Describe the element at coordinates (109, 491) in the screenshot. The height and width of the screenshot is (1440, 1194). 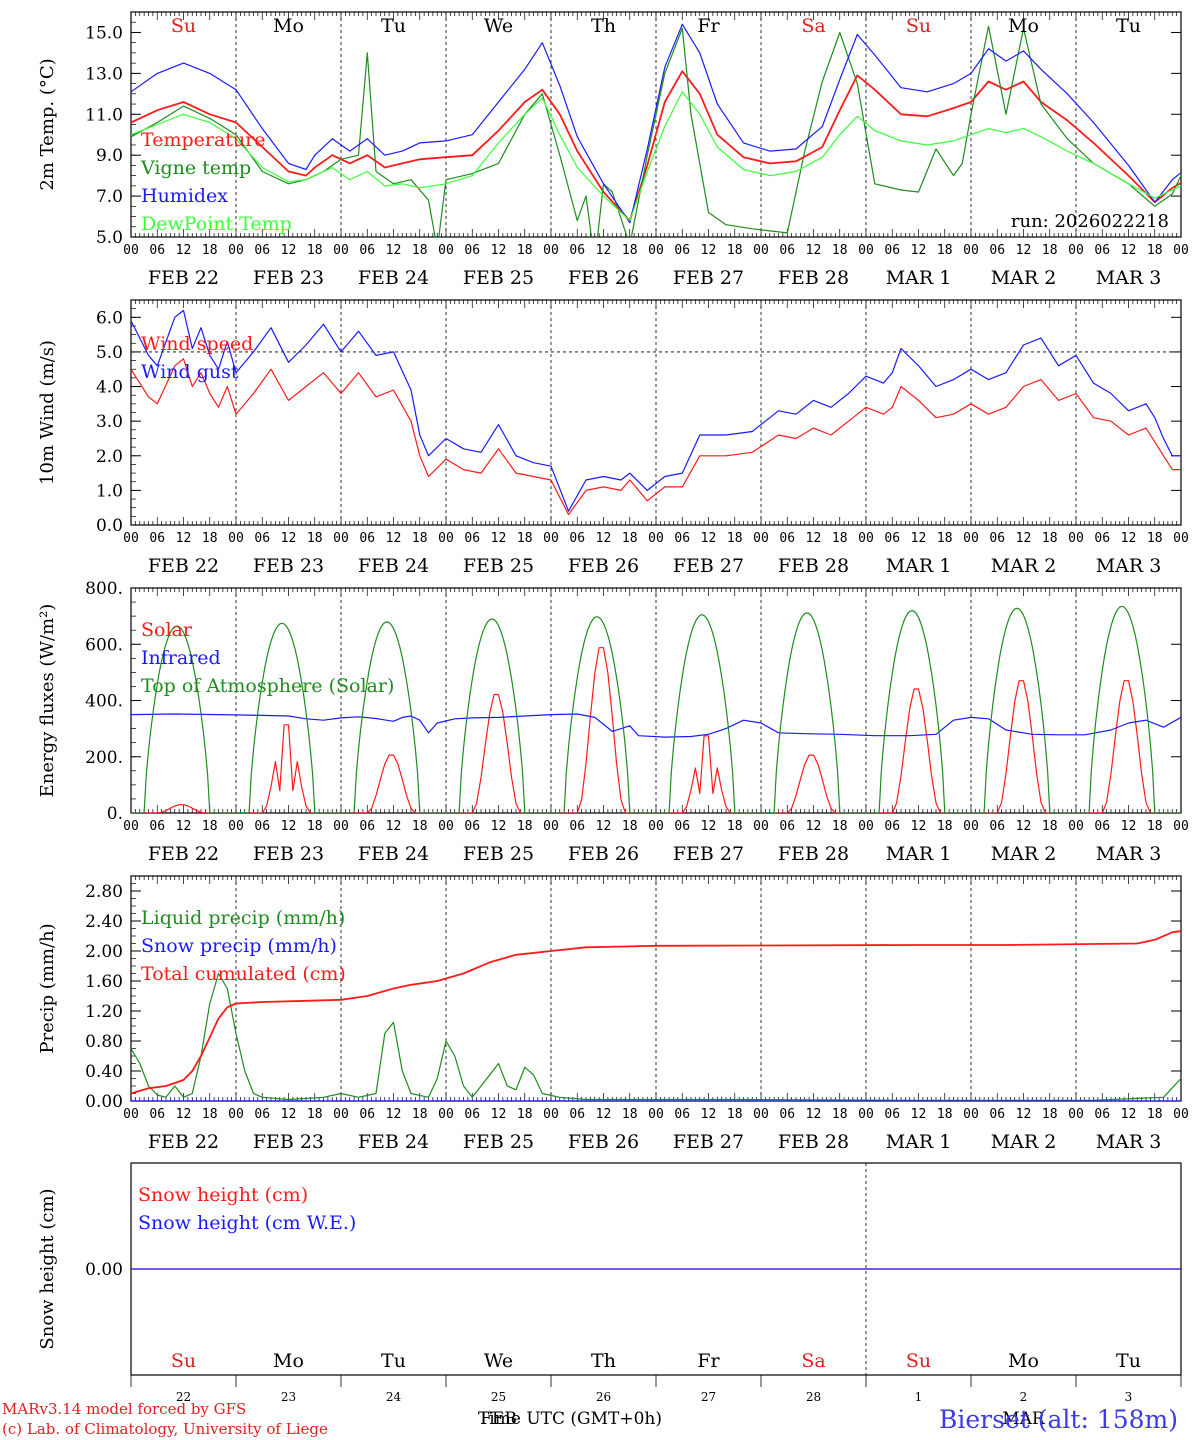
I see `y-tick-label: 1.0` at that location.